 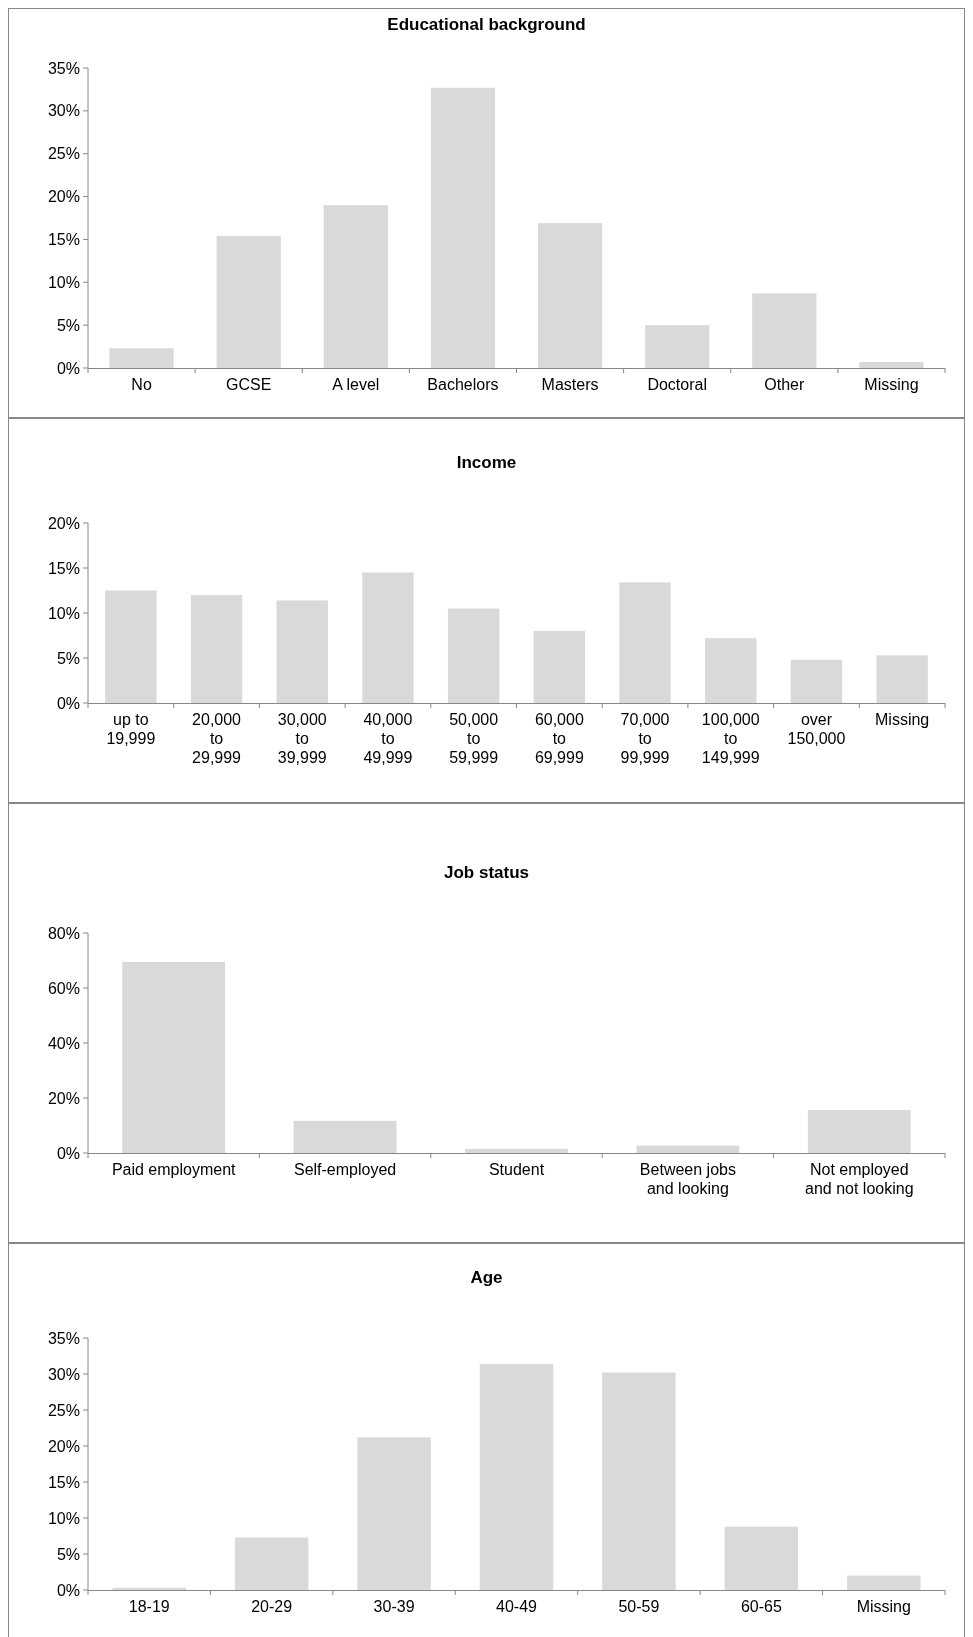 I want to click on y-tick-label: 40%, so click(x=63, y=1043).